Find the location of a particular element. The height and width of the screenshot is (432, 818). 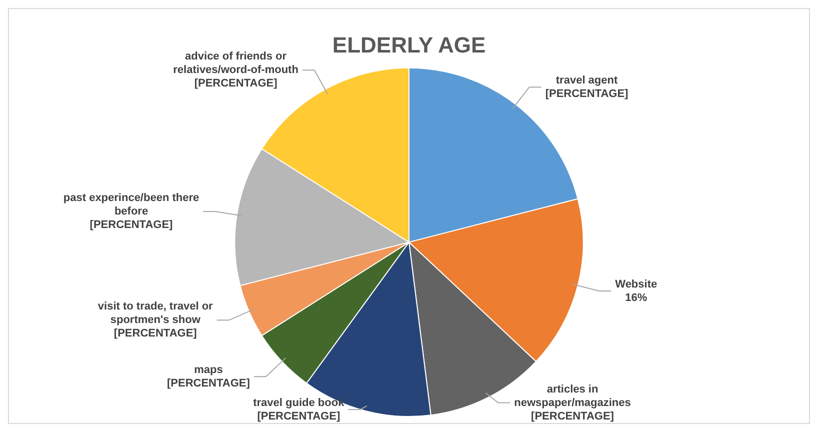

slice-label: articles in newspaper/magazines is located at coordinates (572, 396).